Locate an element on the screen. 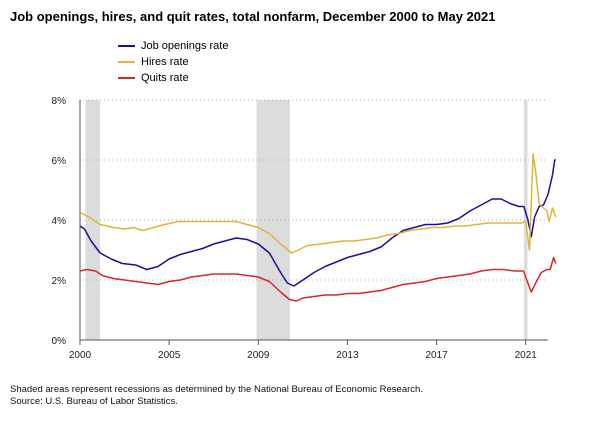 The width and height of the screenshot is (600, 430). x-tick-label-1: 2005 is located at coordinates (169, 355).